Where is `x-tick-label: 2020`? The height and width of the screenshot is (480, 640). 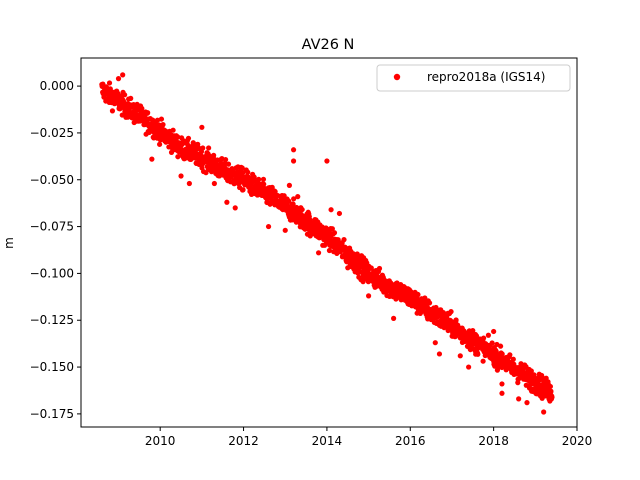
x-tick-label: 2020 is located at coordinates (577, 441).